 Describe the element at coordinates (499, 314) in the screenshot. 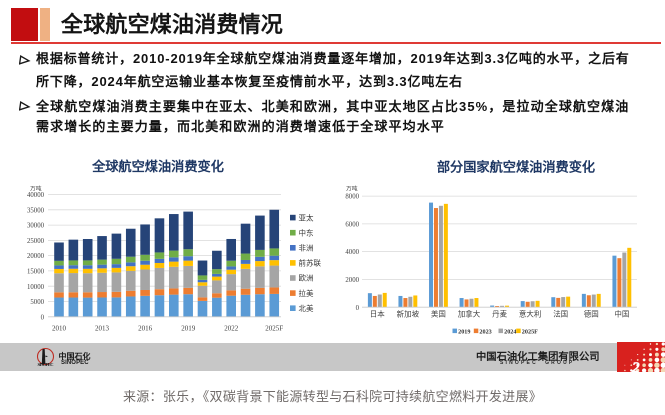

I see `svg-text: 丹麦` at that location.